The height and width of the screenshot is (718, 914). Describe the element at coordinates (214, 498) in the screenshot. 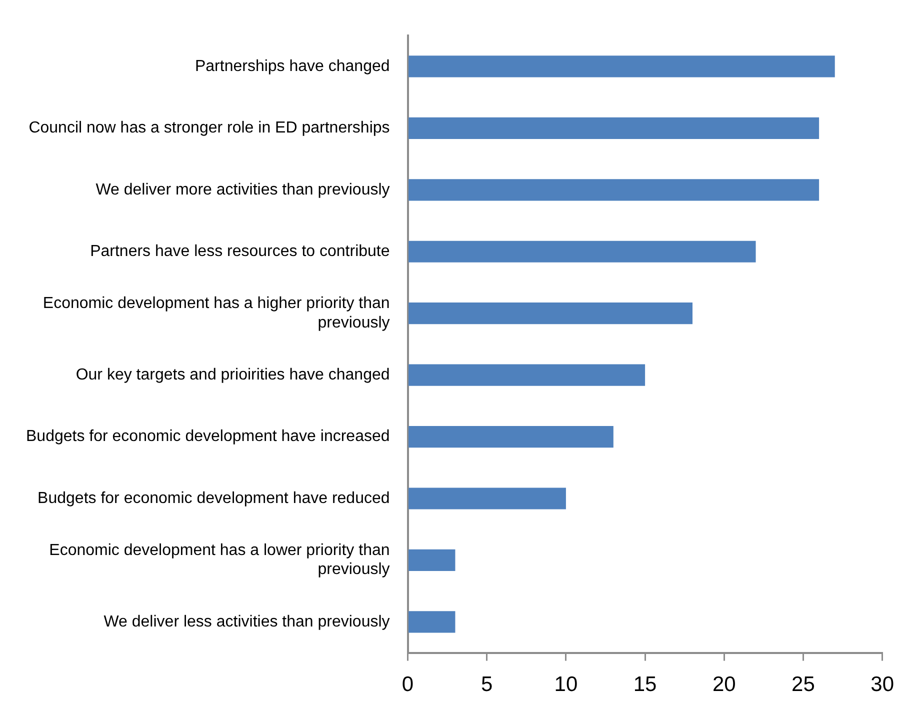

I see `y-tick-label: Budgets for economic development have reduced` at that location.